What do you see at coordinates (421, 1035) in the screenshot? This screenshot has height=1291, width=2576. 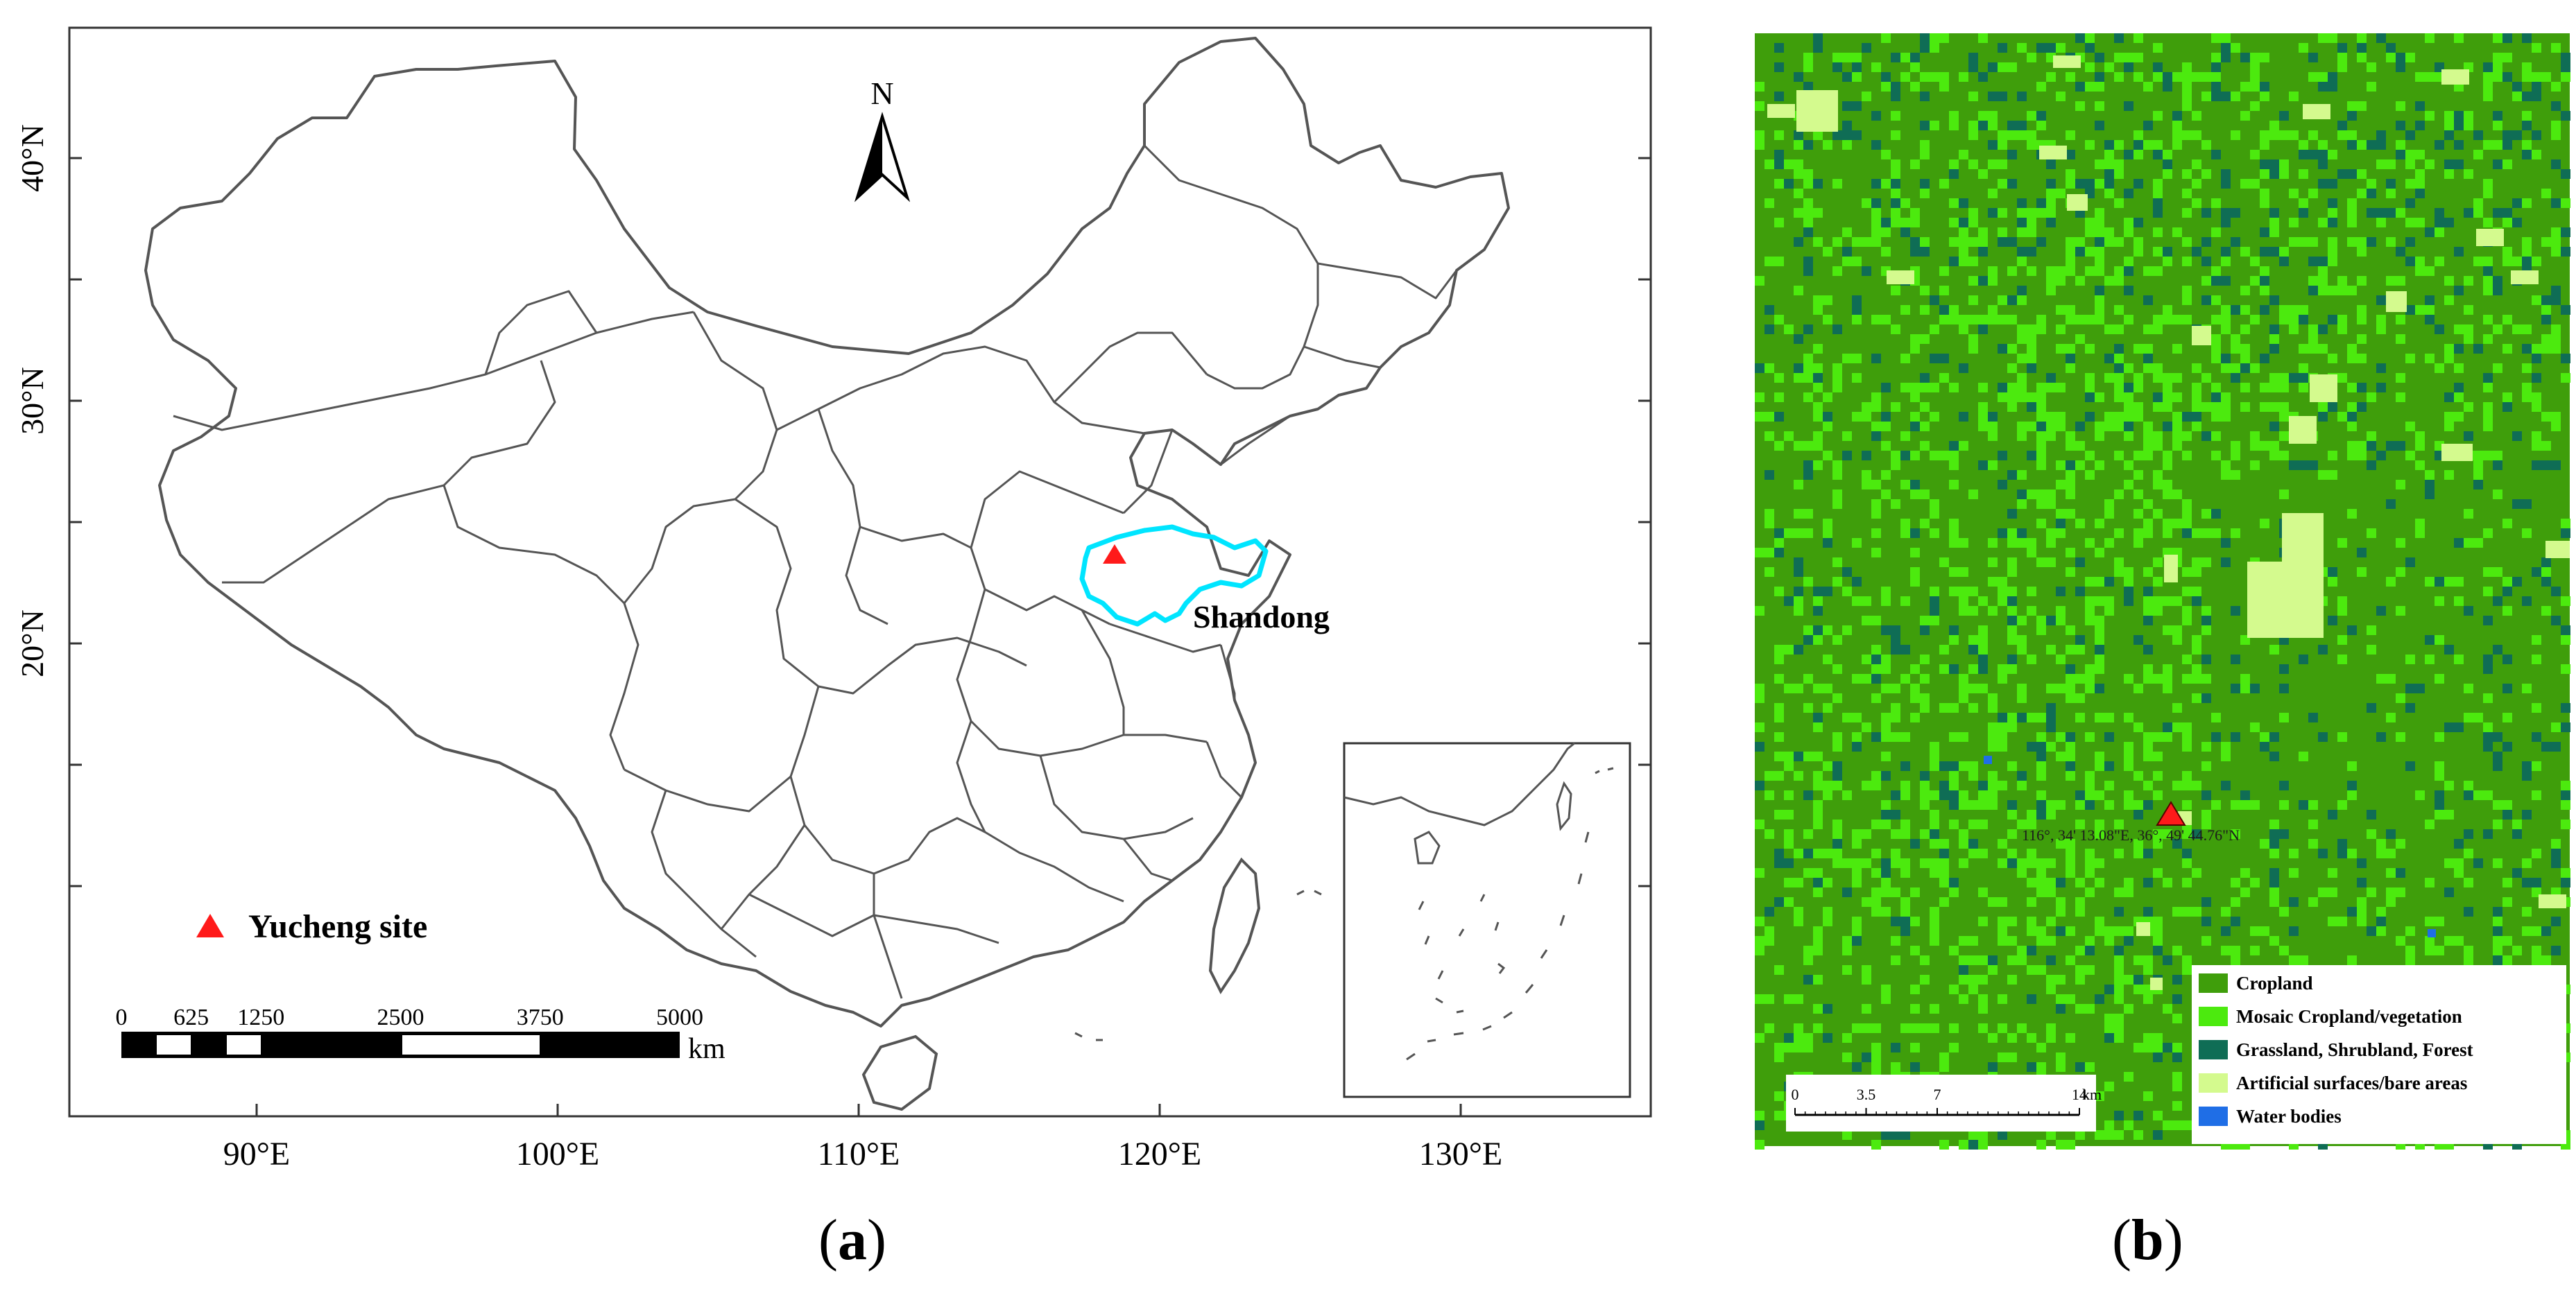 I see `scale-bar-a: 0 625 1250 2500 3750 5000 km` at bounding box center [421, 1035].